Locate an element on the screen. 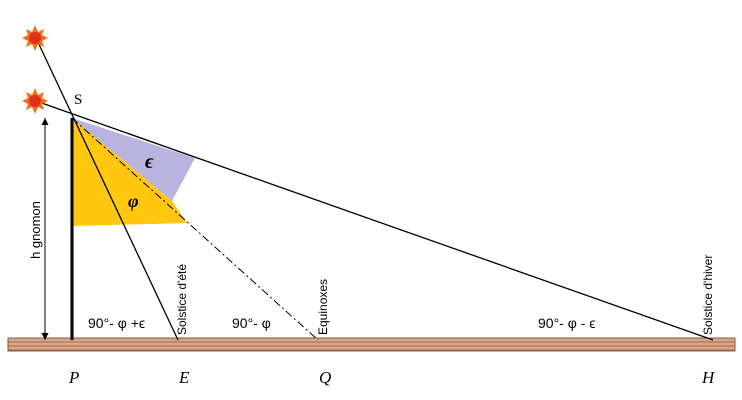  point-label: P is located at coordinates (73, 377).